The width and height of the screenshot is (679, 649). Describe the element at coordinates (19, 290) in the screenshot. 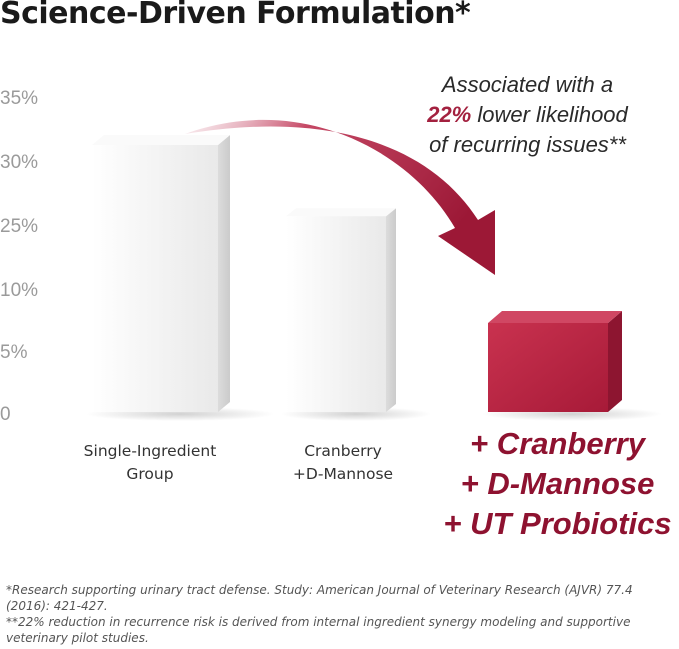

I see `y-tick-label: 10%` at that location.